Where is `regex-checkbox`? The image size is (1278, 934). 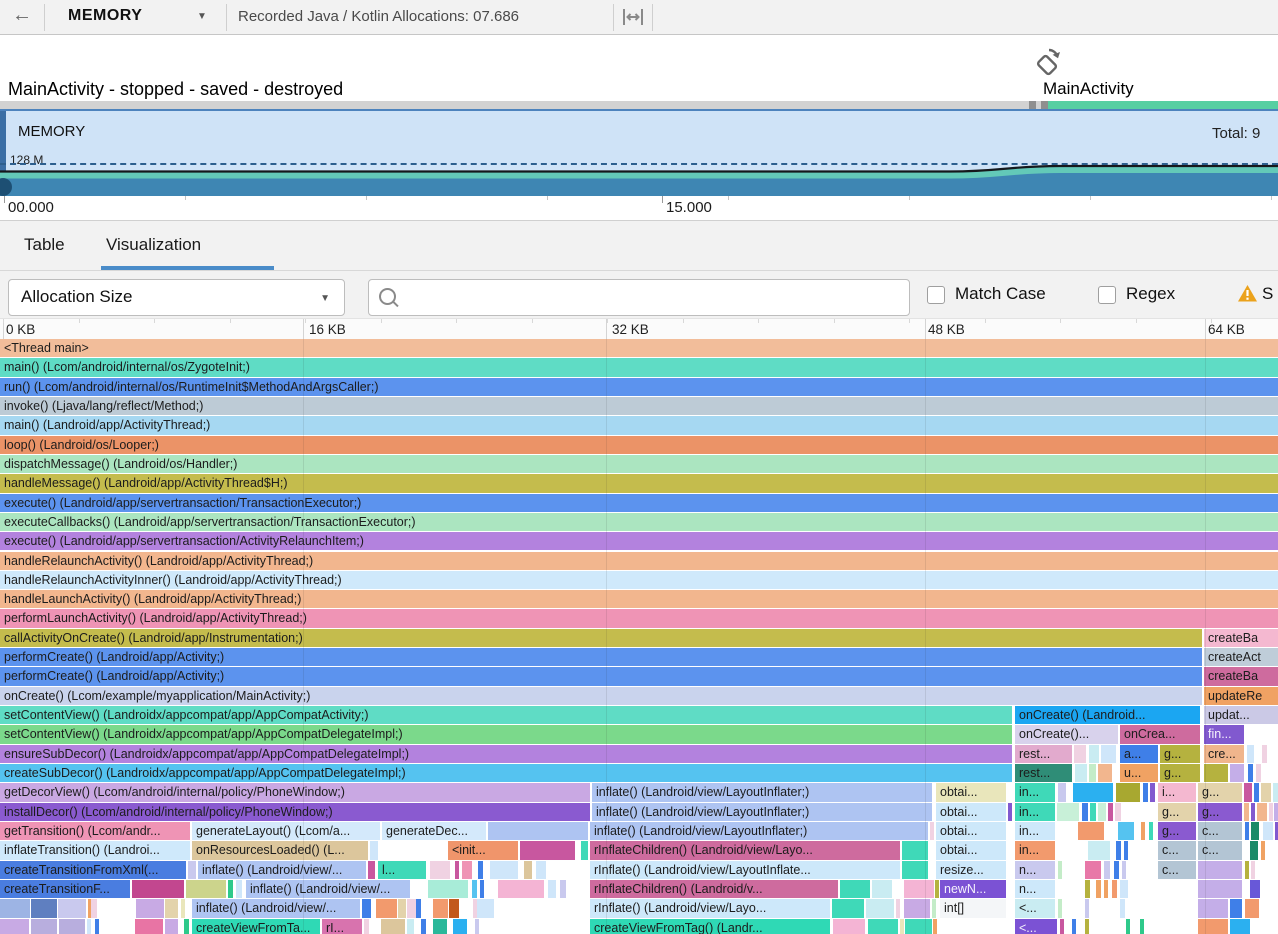 regex-checkbox is located at coordinates (1107, 295).